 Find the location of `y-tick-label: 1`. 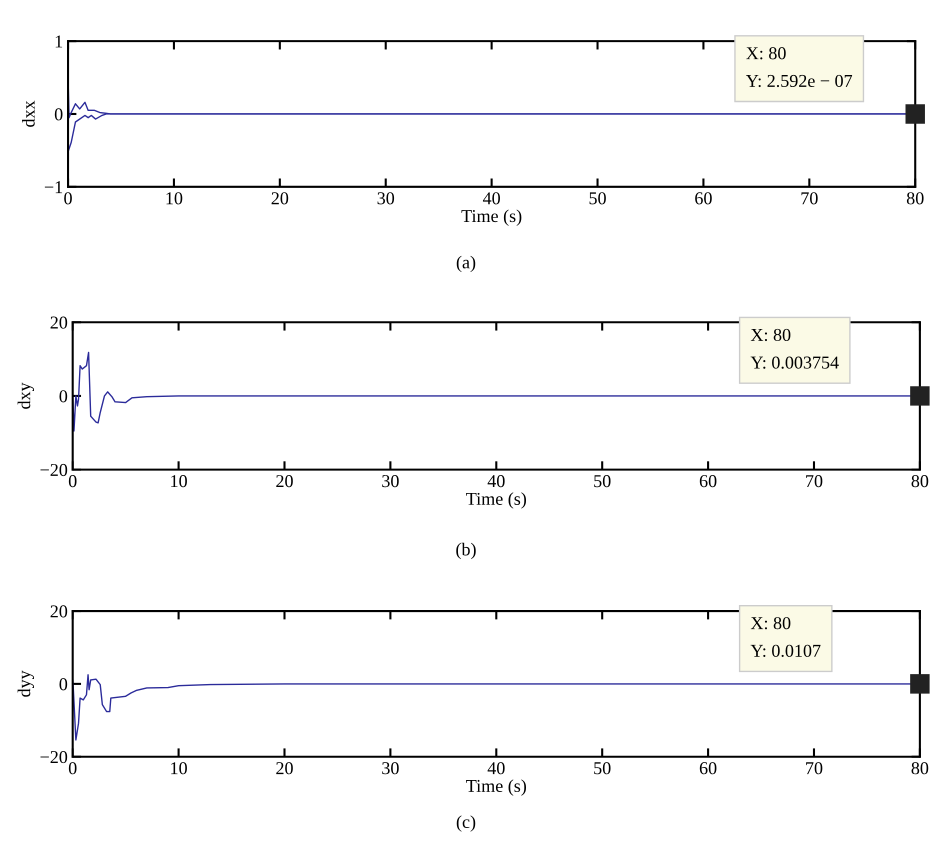

y-tick-label: 1 is located at coordinates (59, 41).